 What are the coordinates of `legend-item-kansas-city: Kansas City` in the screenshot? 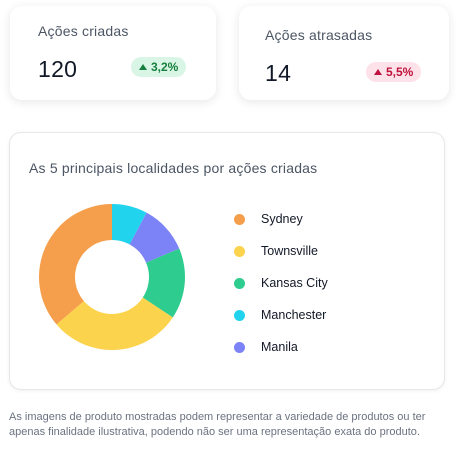 It's located at (280, 283).